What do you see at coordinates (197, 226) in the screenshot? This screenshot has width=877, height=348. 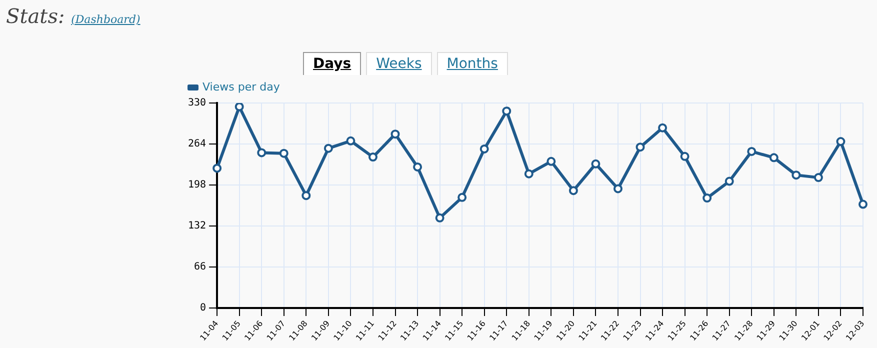 I see `y-tick-label: 132` at bounding box center [197, 226].